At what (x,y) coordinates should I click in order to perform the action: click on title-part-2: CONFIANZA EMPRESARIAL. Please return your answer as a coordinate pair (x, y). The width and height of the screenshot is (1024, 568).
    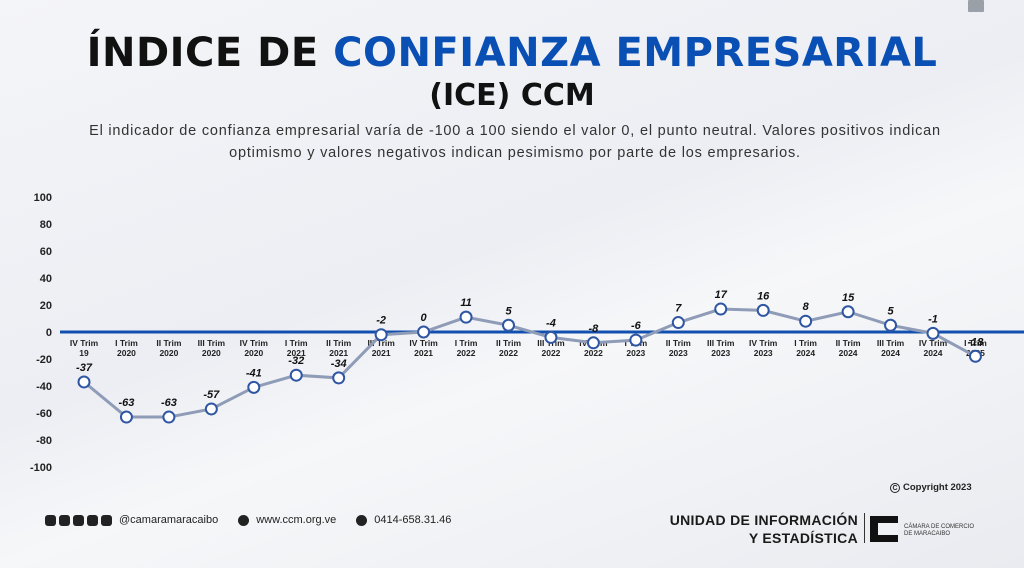
    Looking at the image, I should click on (635, 53).